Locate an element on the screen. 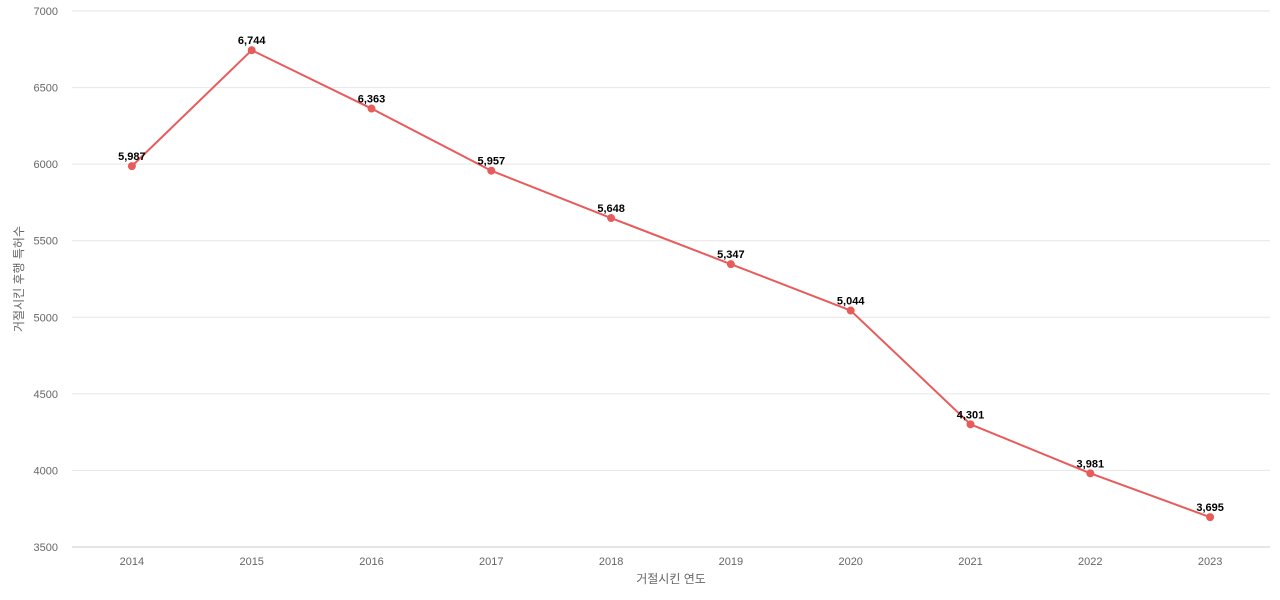 This screenshot has height=600, width=1280. x-axis-title: 거절시킨 연도 is located at coordinates (671, 579).